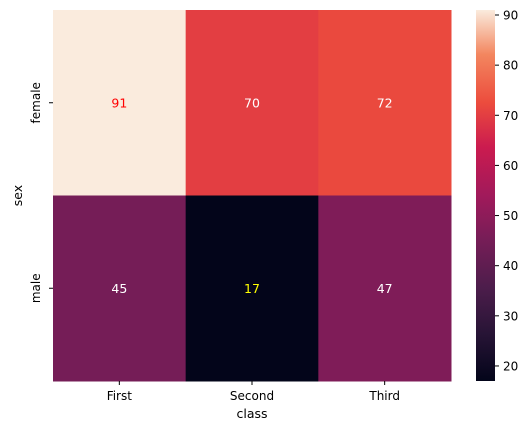  What do you see at coordinates (485, 195) in the screenshot?
I see `colorbar-gradient` at bounding box center [485, 195].